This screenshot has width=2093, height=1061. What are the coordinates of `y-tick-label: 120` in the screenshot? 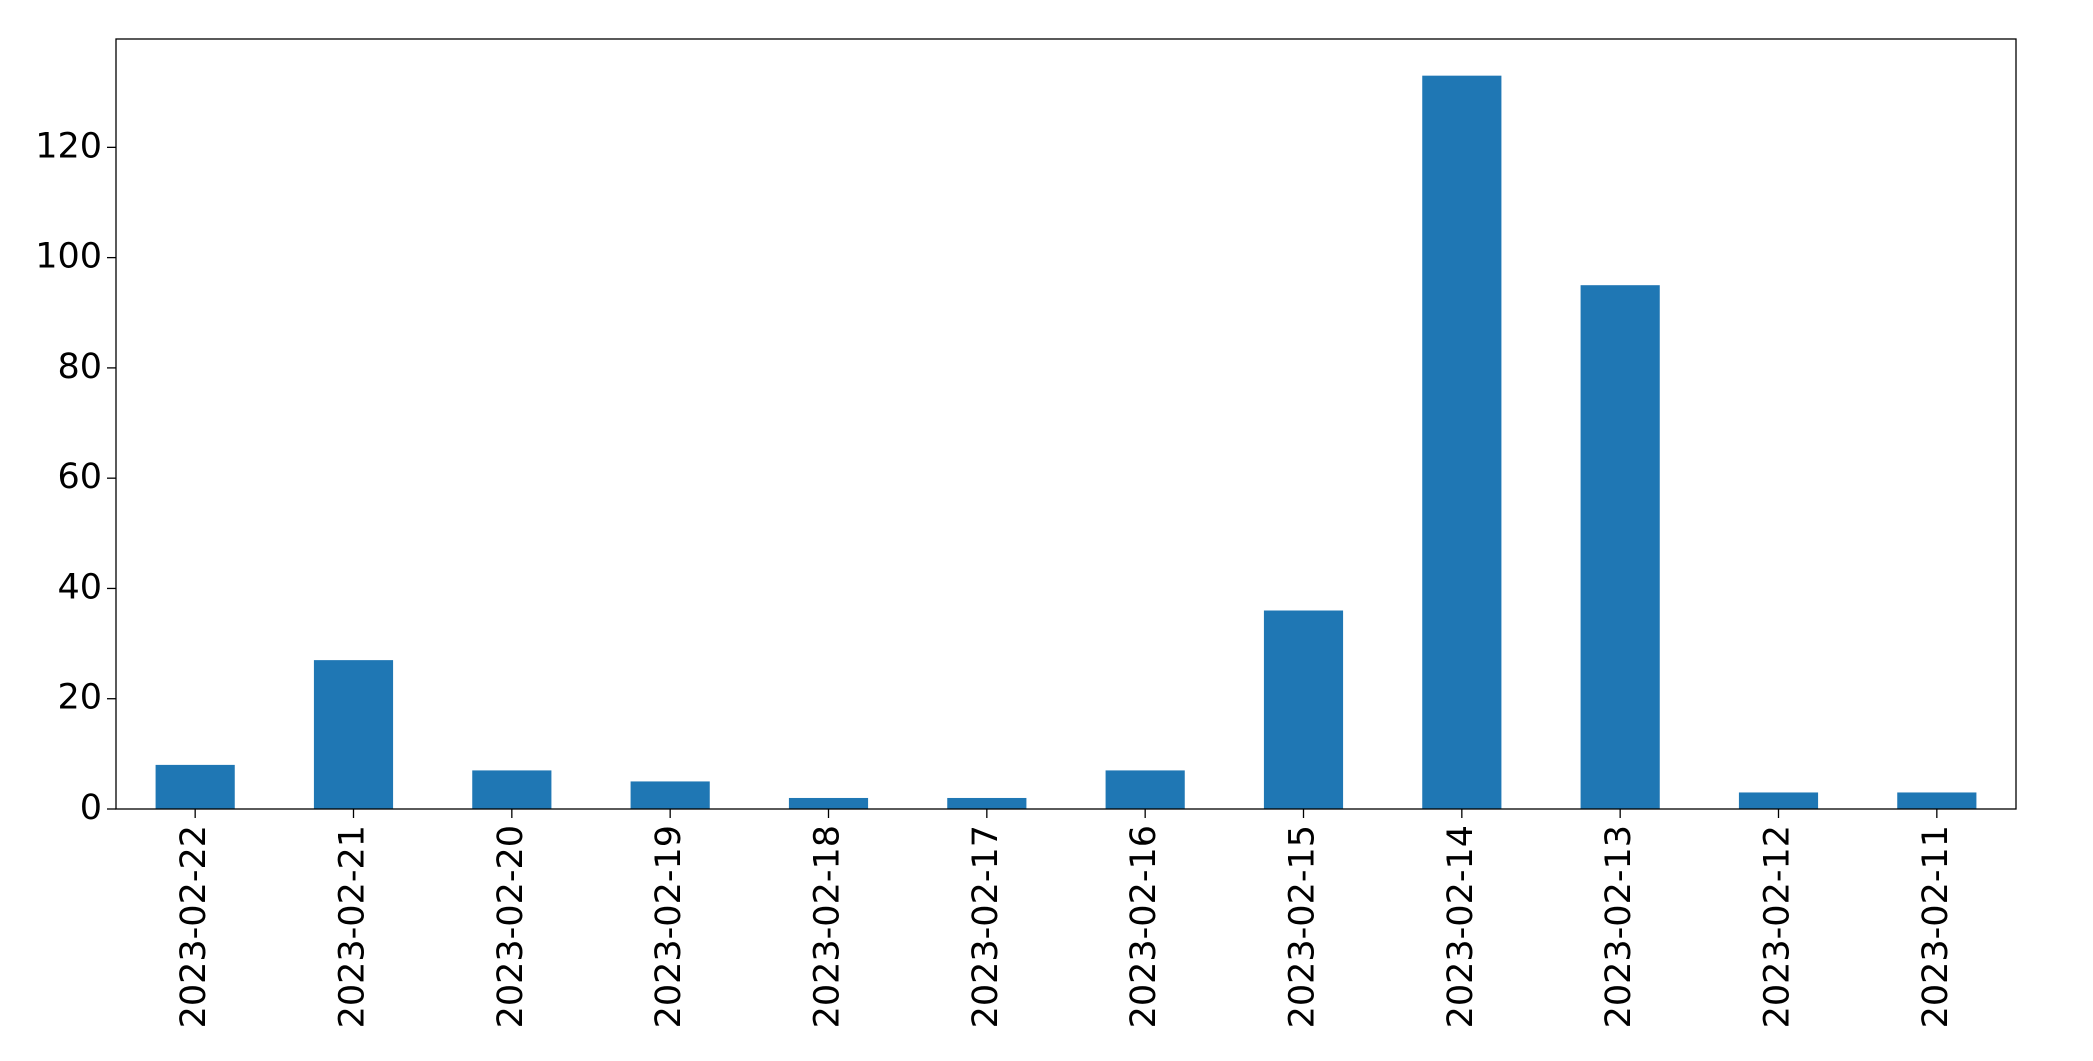 It's located at (68, 146).